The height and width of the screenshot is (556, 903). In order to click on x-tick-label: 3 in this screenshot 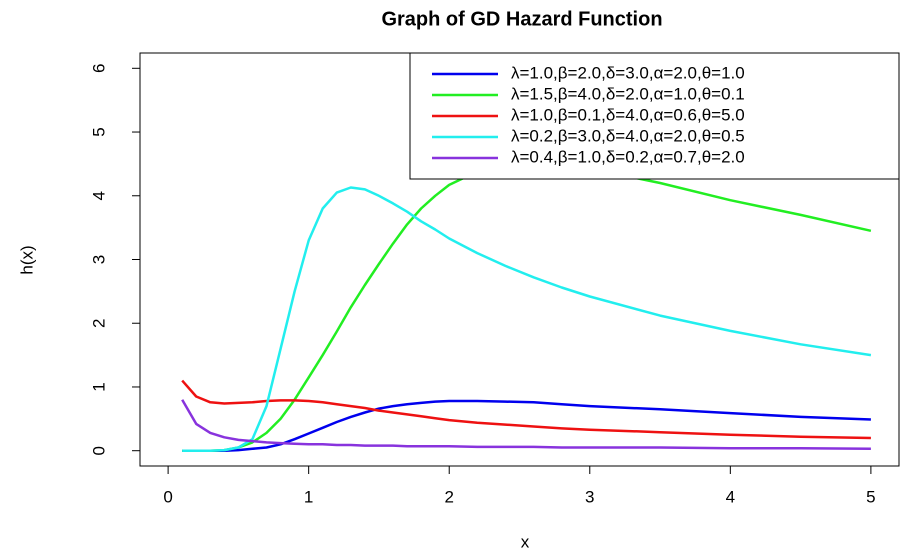, I will do `click(589, 496)`.